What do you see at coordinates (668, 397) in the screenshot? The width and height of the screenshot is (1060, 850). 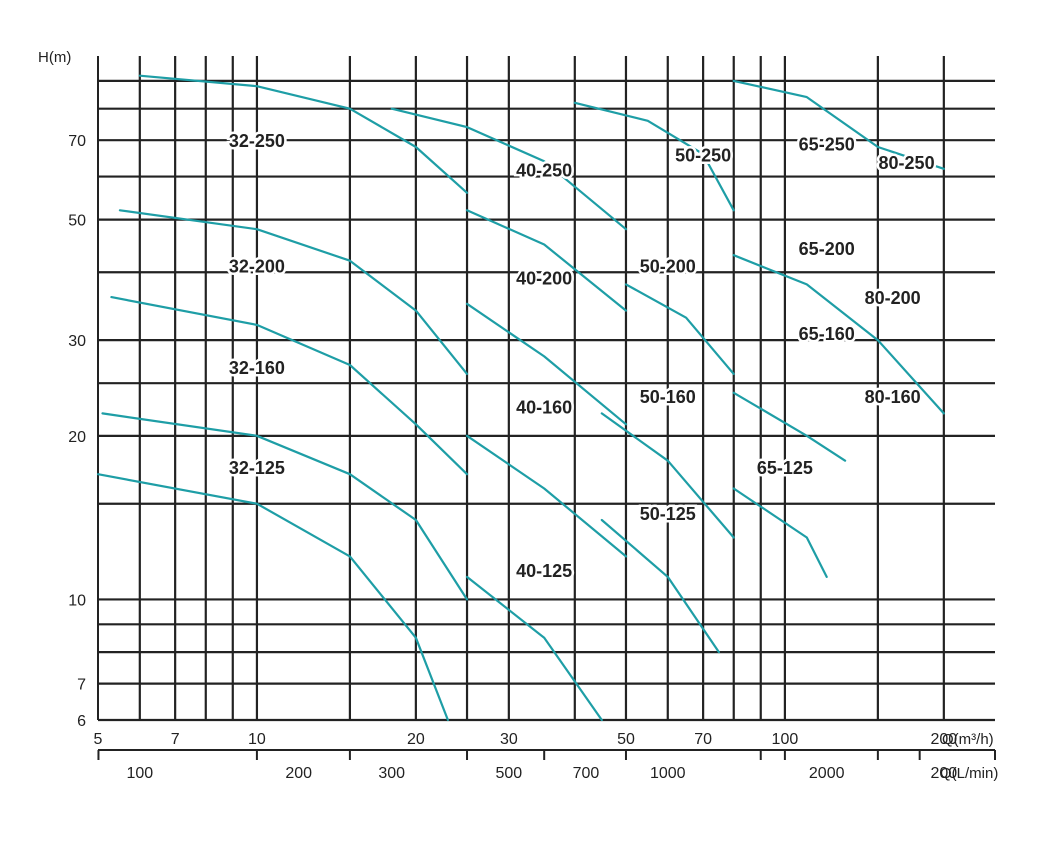 I see `model-label: 50-160` at bounding box center [668, 397].